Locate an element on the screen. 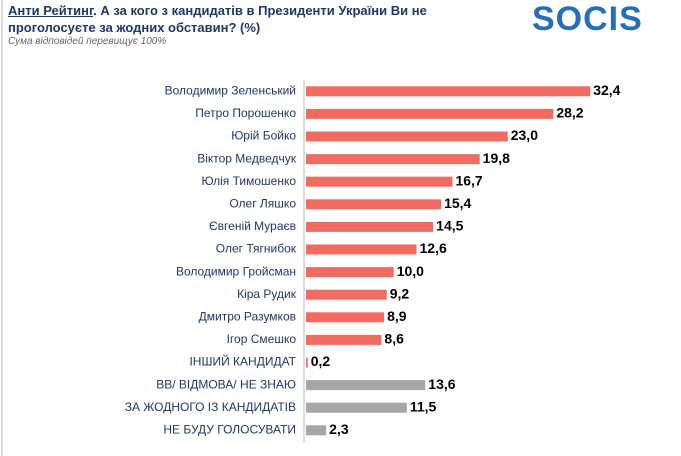  value-label: 8,6 is located at coordinates (394, 339).